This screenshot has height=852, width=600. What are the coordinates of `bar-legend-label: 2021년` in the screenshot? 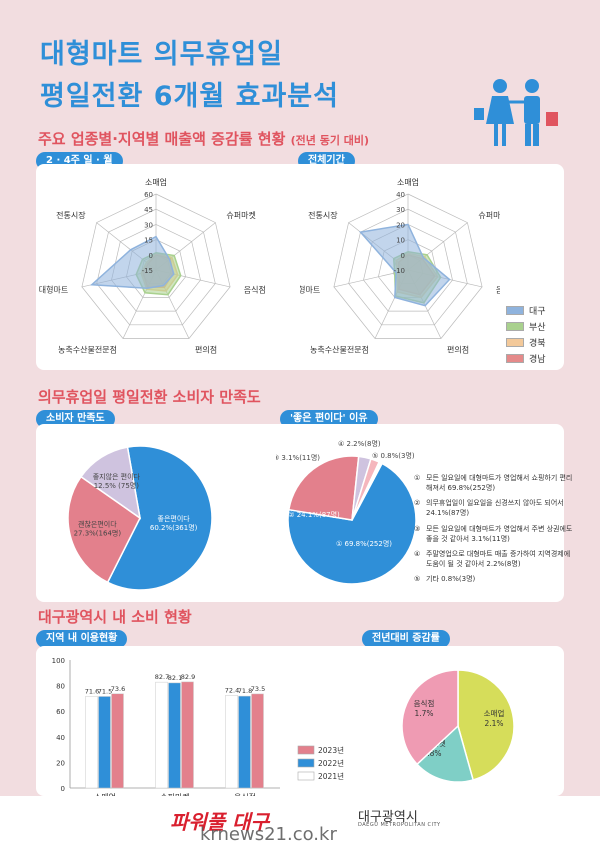 It's located at (331, 776).